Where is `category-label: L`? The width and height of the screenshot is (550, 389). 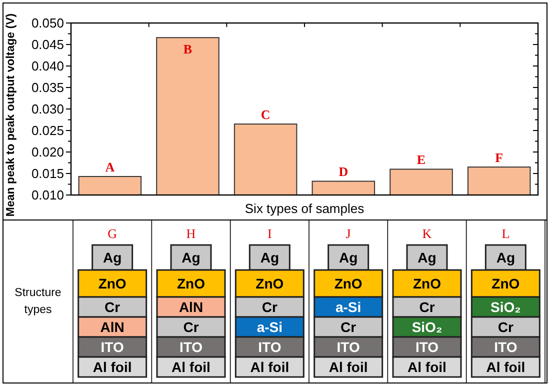 category-label: L is located at coordinates (506, 233).